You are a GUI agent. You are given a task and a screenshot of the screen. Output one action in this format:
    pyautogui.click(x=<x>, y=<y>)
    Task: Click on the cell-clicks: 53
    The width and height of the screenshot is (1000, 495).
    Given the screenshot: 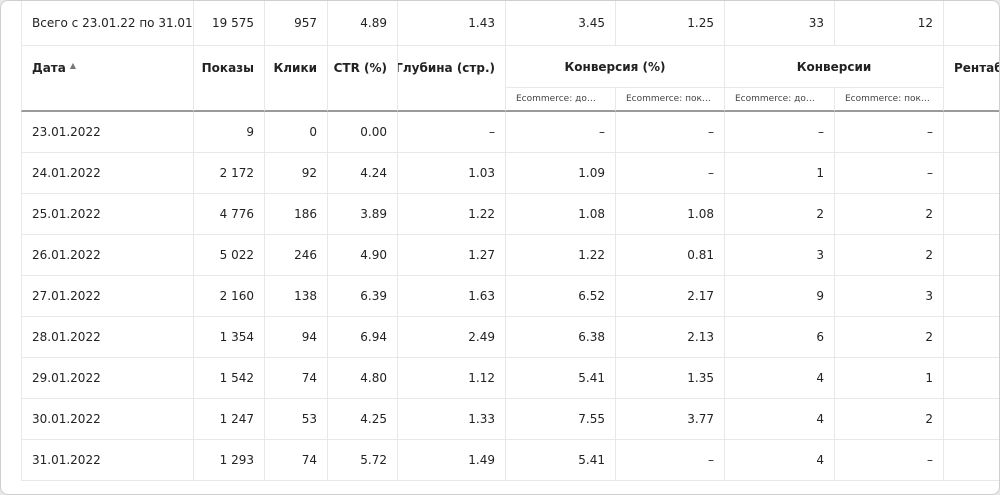 What is the action you would take?
    pyautogui.click(x=296, y=419)
    